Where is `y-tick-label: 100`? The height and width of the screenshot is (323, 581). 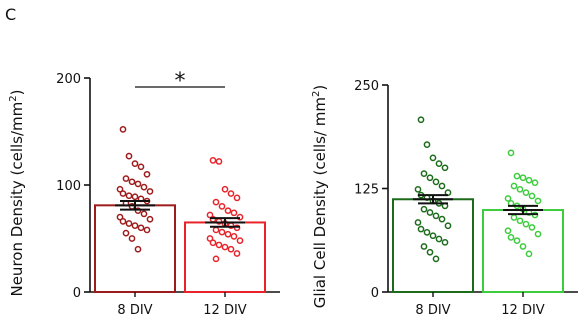 y-tick-label: 100 is located at coordinates (68, 186).